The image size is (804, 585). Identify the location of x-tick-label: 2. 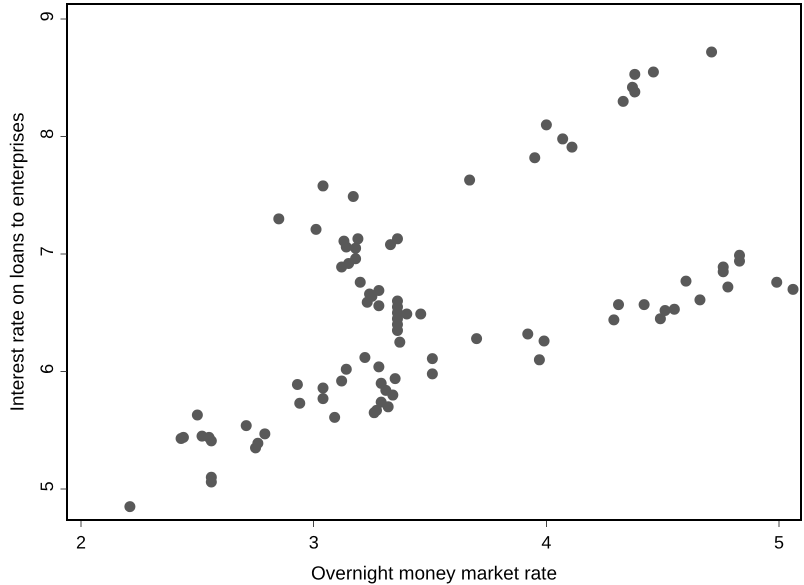
(81, 542).